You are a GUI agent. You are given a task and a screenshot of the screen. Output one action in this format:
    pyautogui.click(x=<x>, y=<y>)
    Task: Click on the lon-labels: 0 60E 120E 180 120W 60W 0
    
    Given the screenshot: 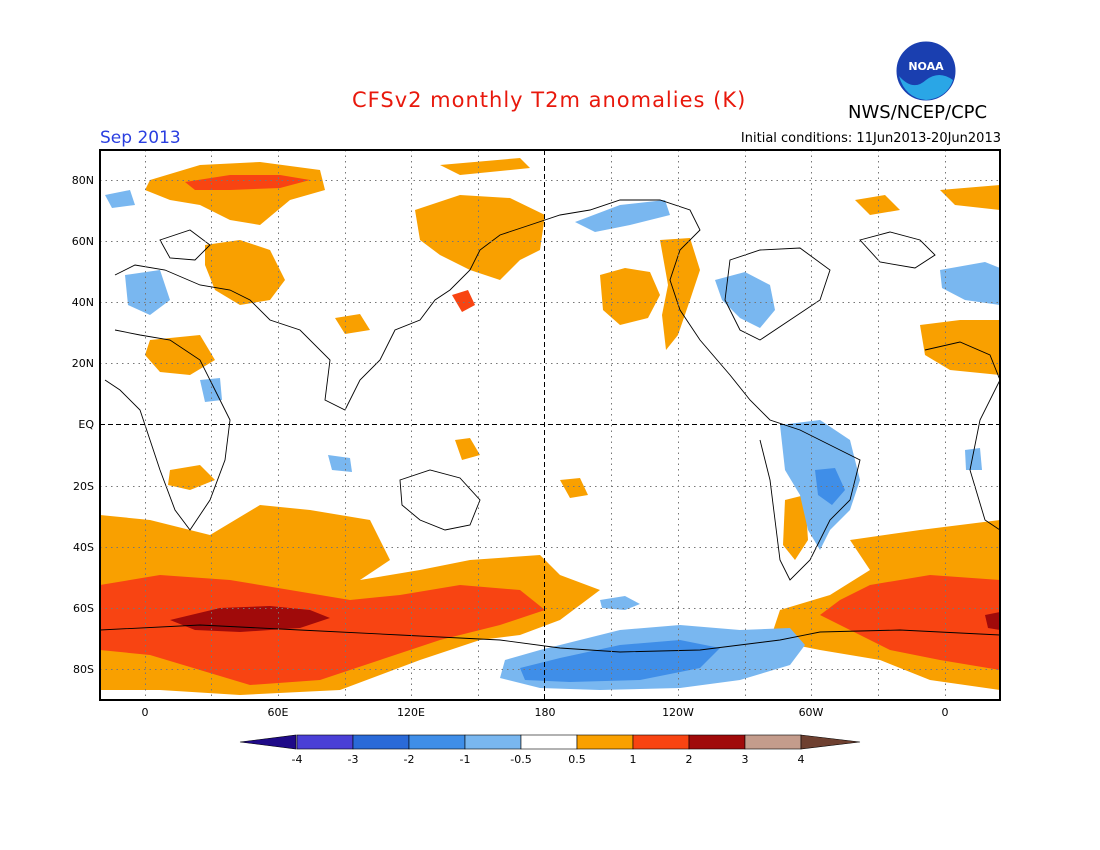 What is the action you would take?
    pyautogui.click(x=545, y=712)
    